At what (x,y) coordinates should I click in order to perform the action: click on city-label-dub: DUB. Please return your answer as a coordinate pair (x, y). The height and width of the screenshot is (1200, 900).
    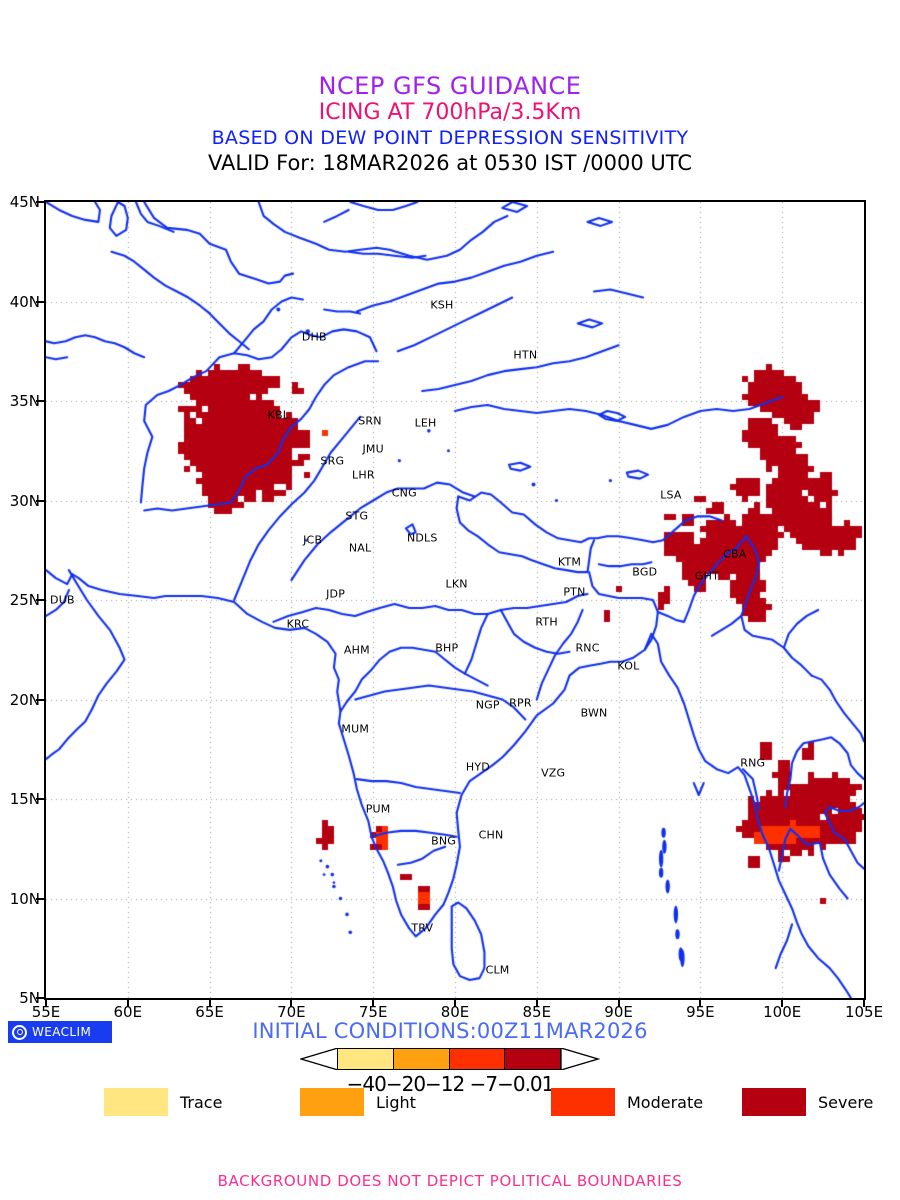
    Looking at the image, I should click on (62, 600).